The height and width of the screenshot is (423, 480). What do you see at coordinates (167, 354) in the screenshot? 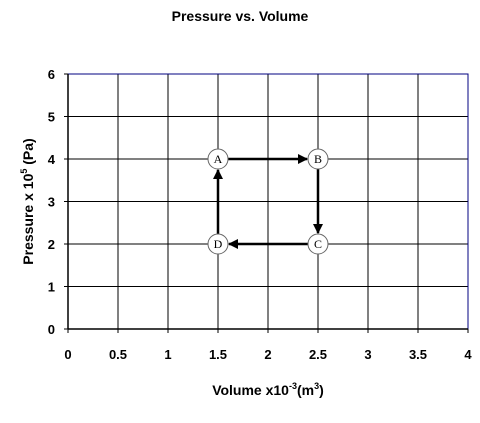
I see `x-tick-label: 1` at bounding box center [167, 354].